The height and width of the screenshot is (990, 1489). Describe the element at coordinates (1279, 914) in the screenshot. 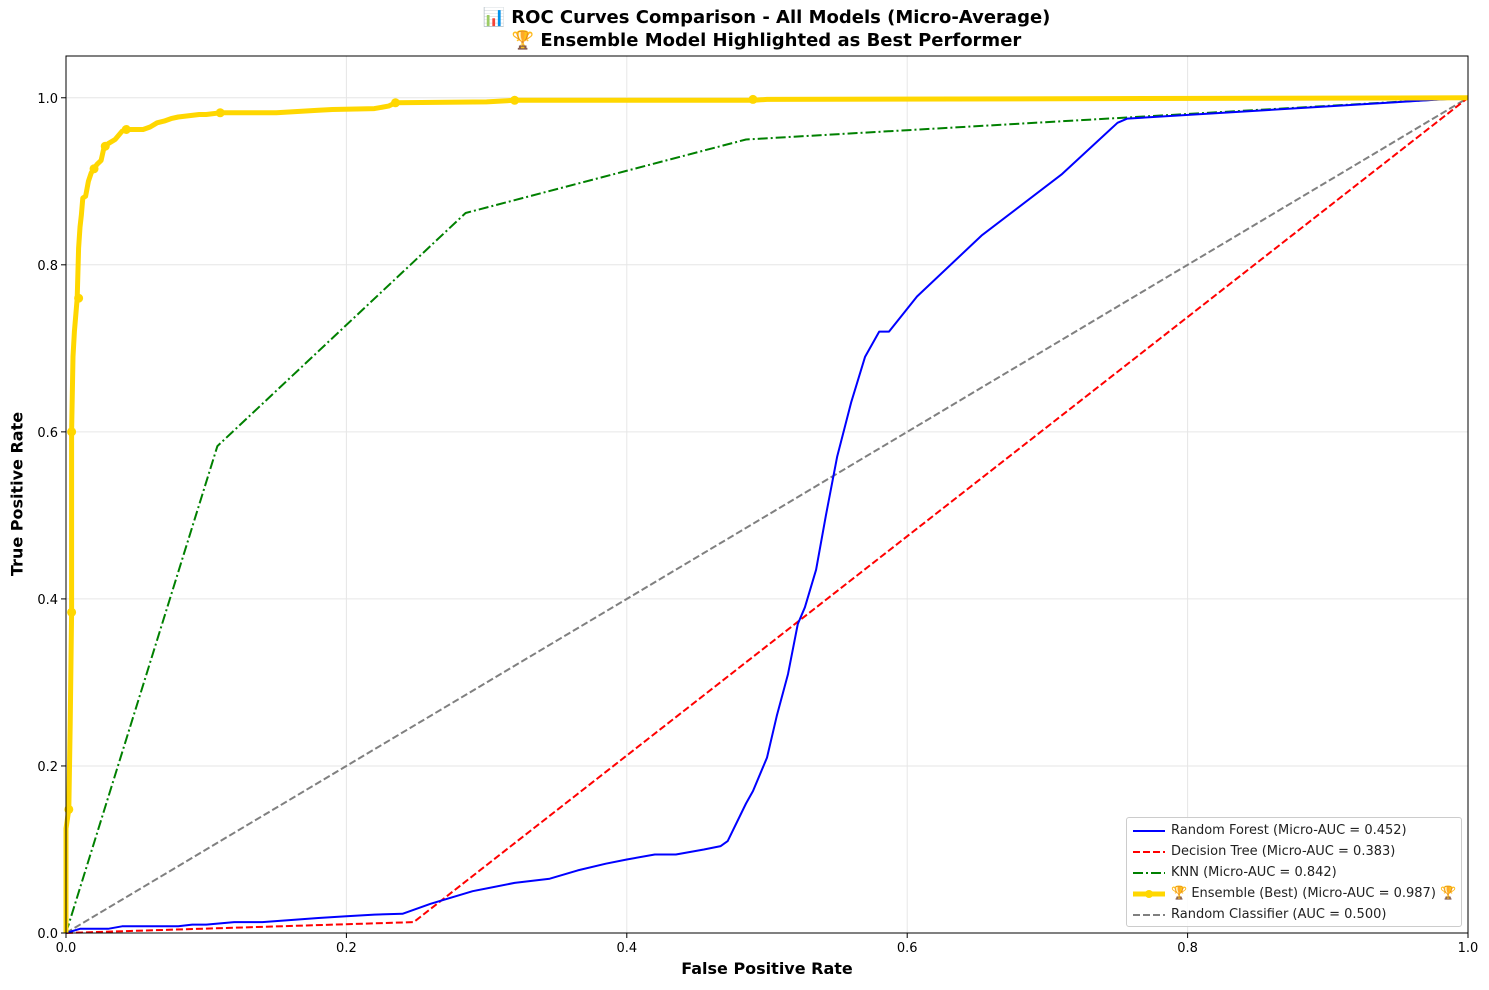

I see `legend-label: Random Classifier (AUC = 0.500)` at that location.